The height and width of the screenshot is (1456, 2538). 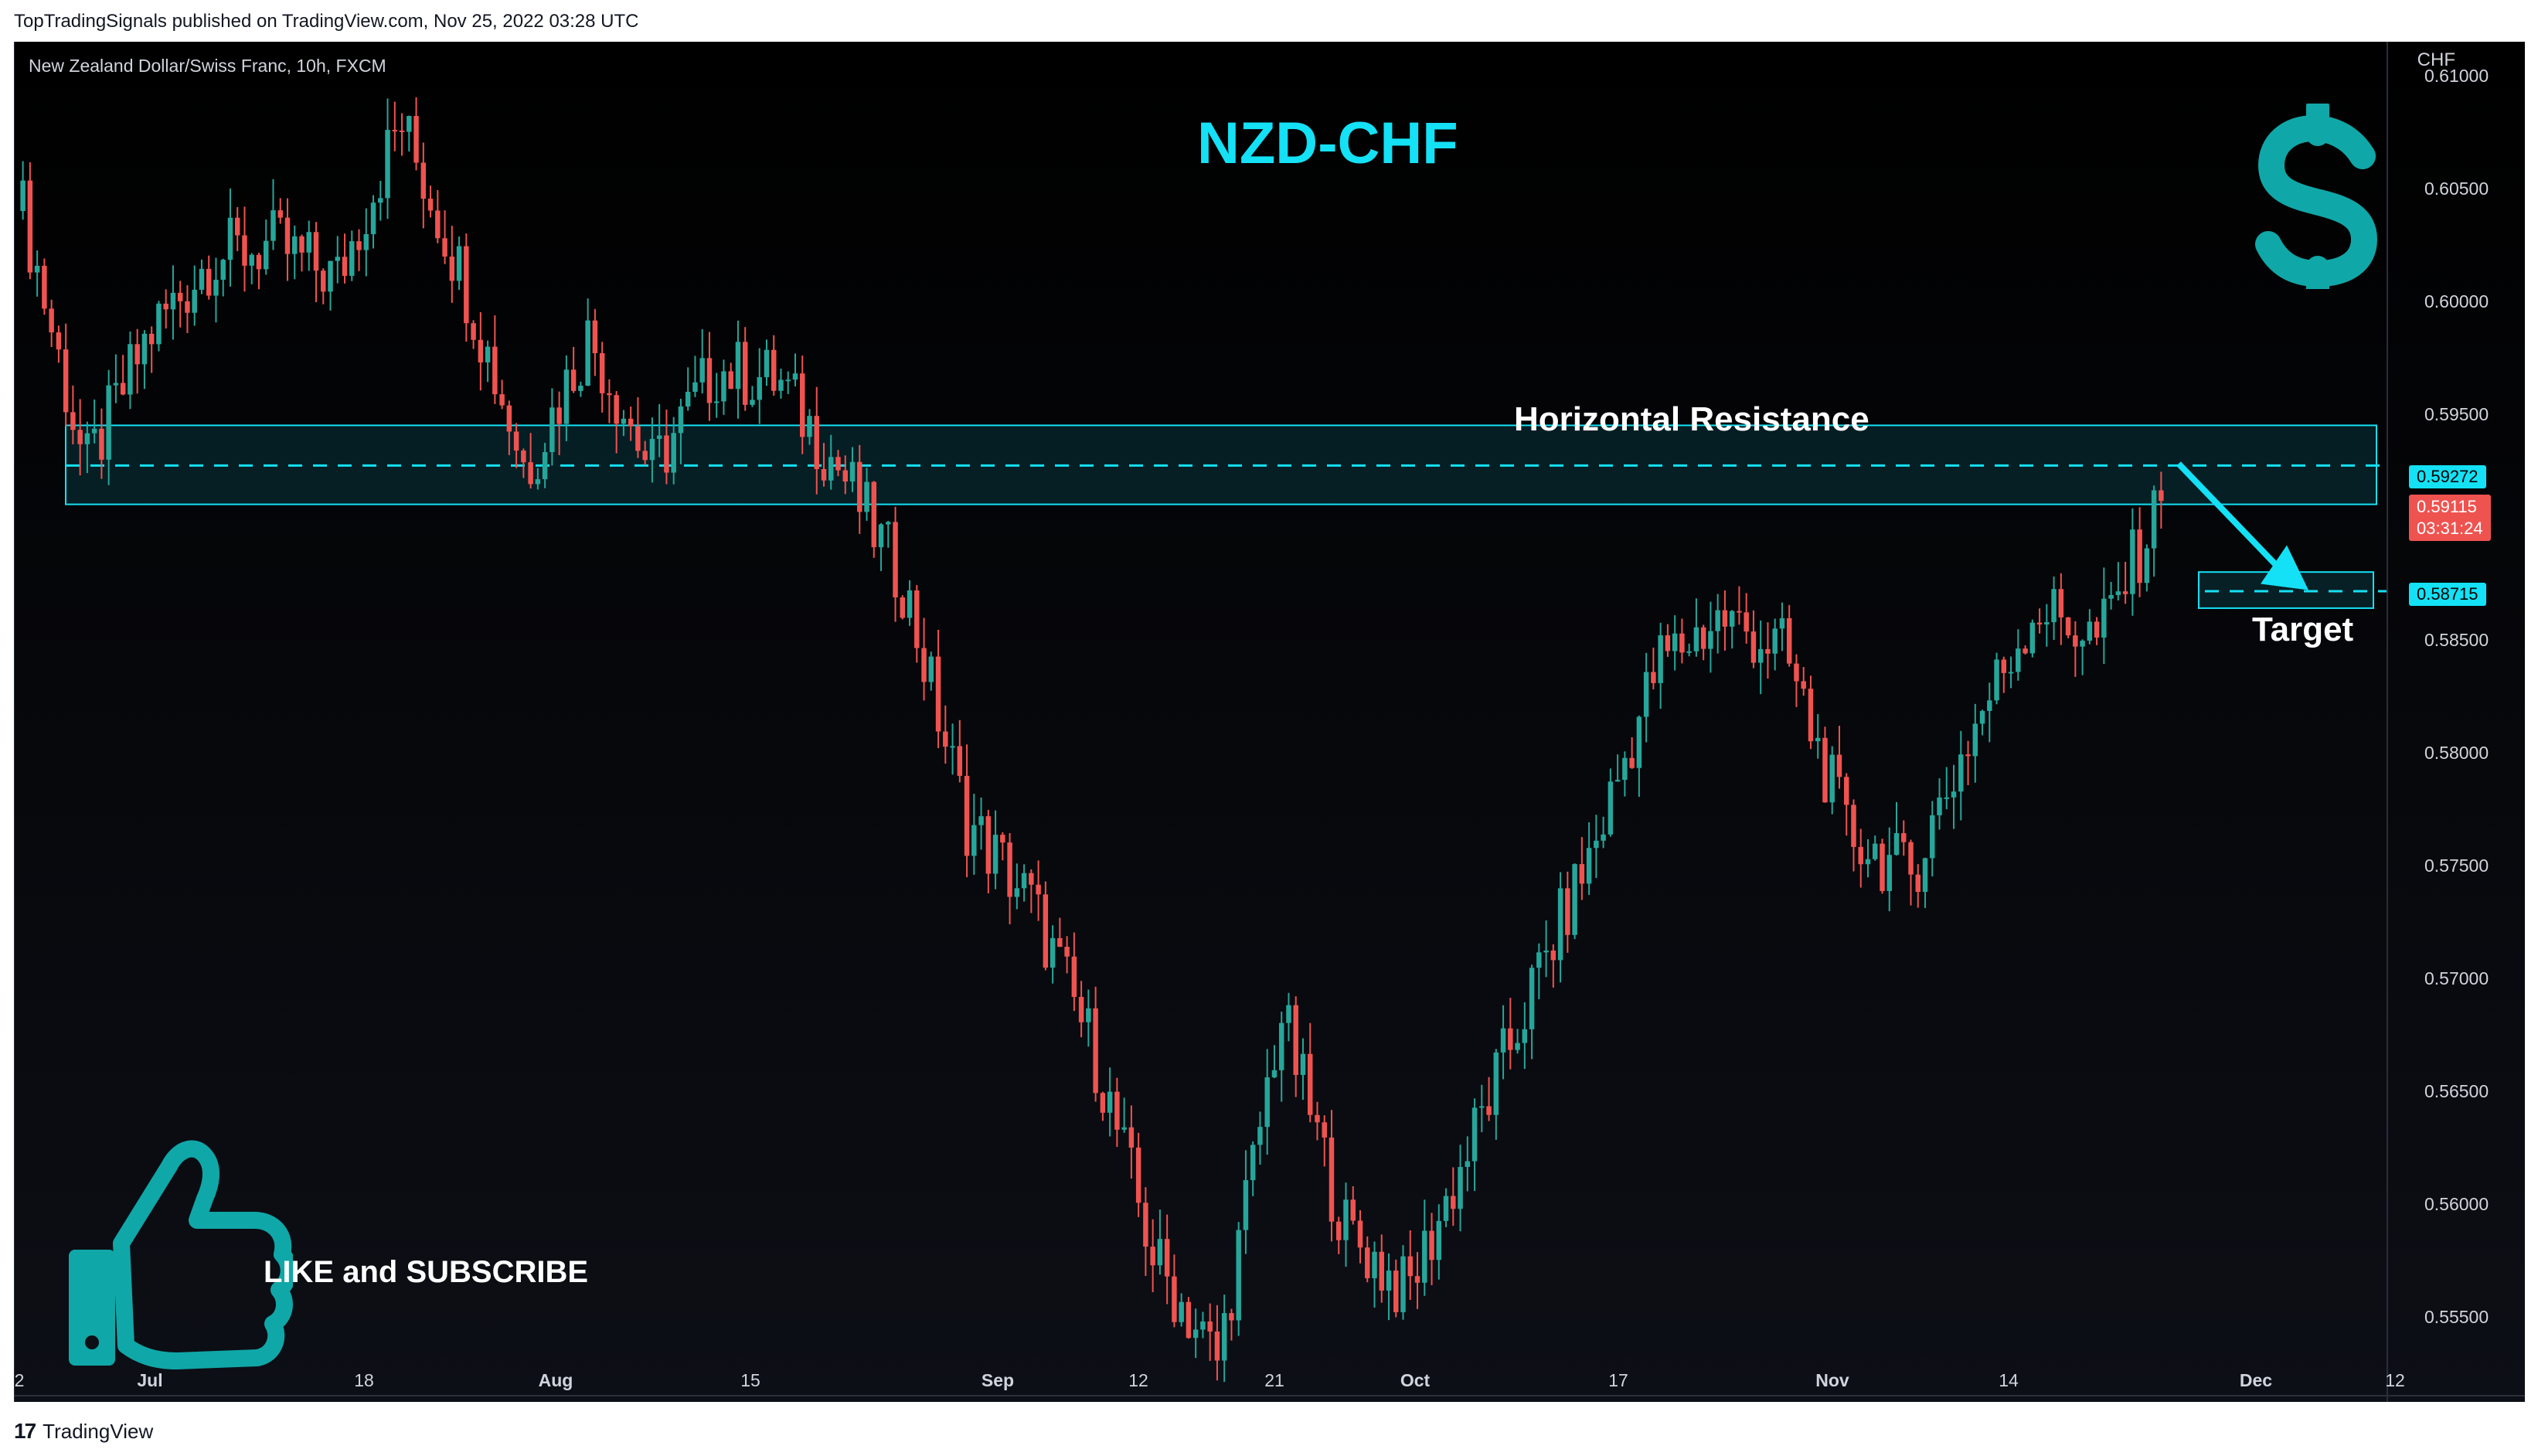 What do you see at coordinates (1226, 516) in the screenshot?
I see `annotation-layer` at bounding box center [1226, 516].